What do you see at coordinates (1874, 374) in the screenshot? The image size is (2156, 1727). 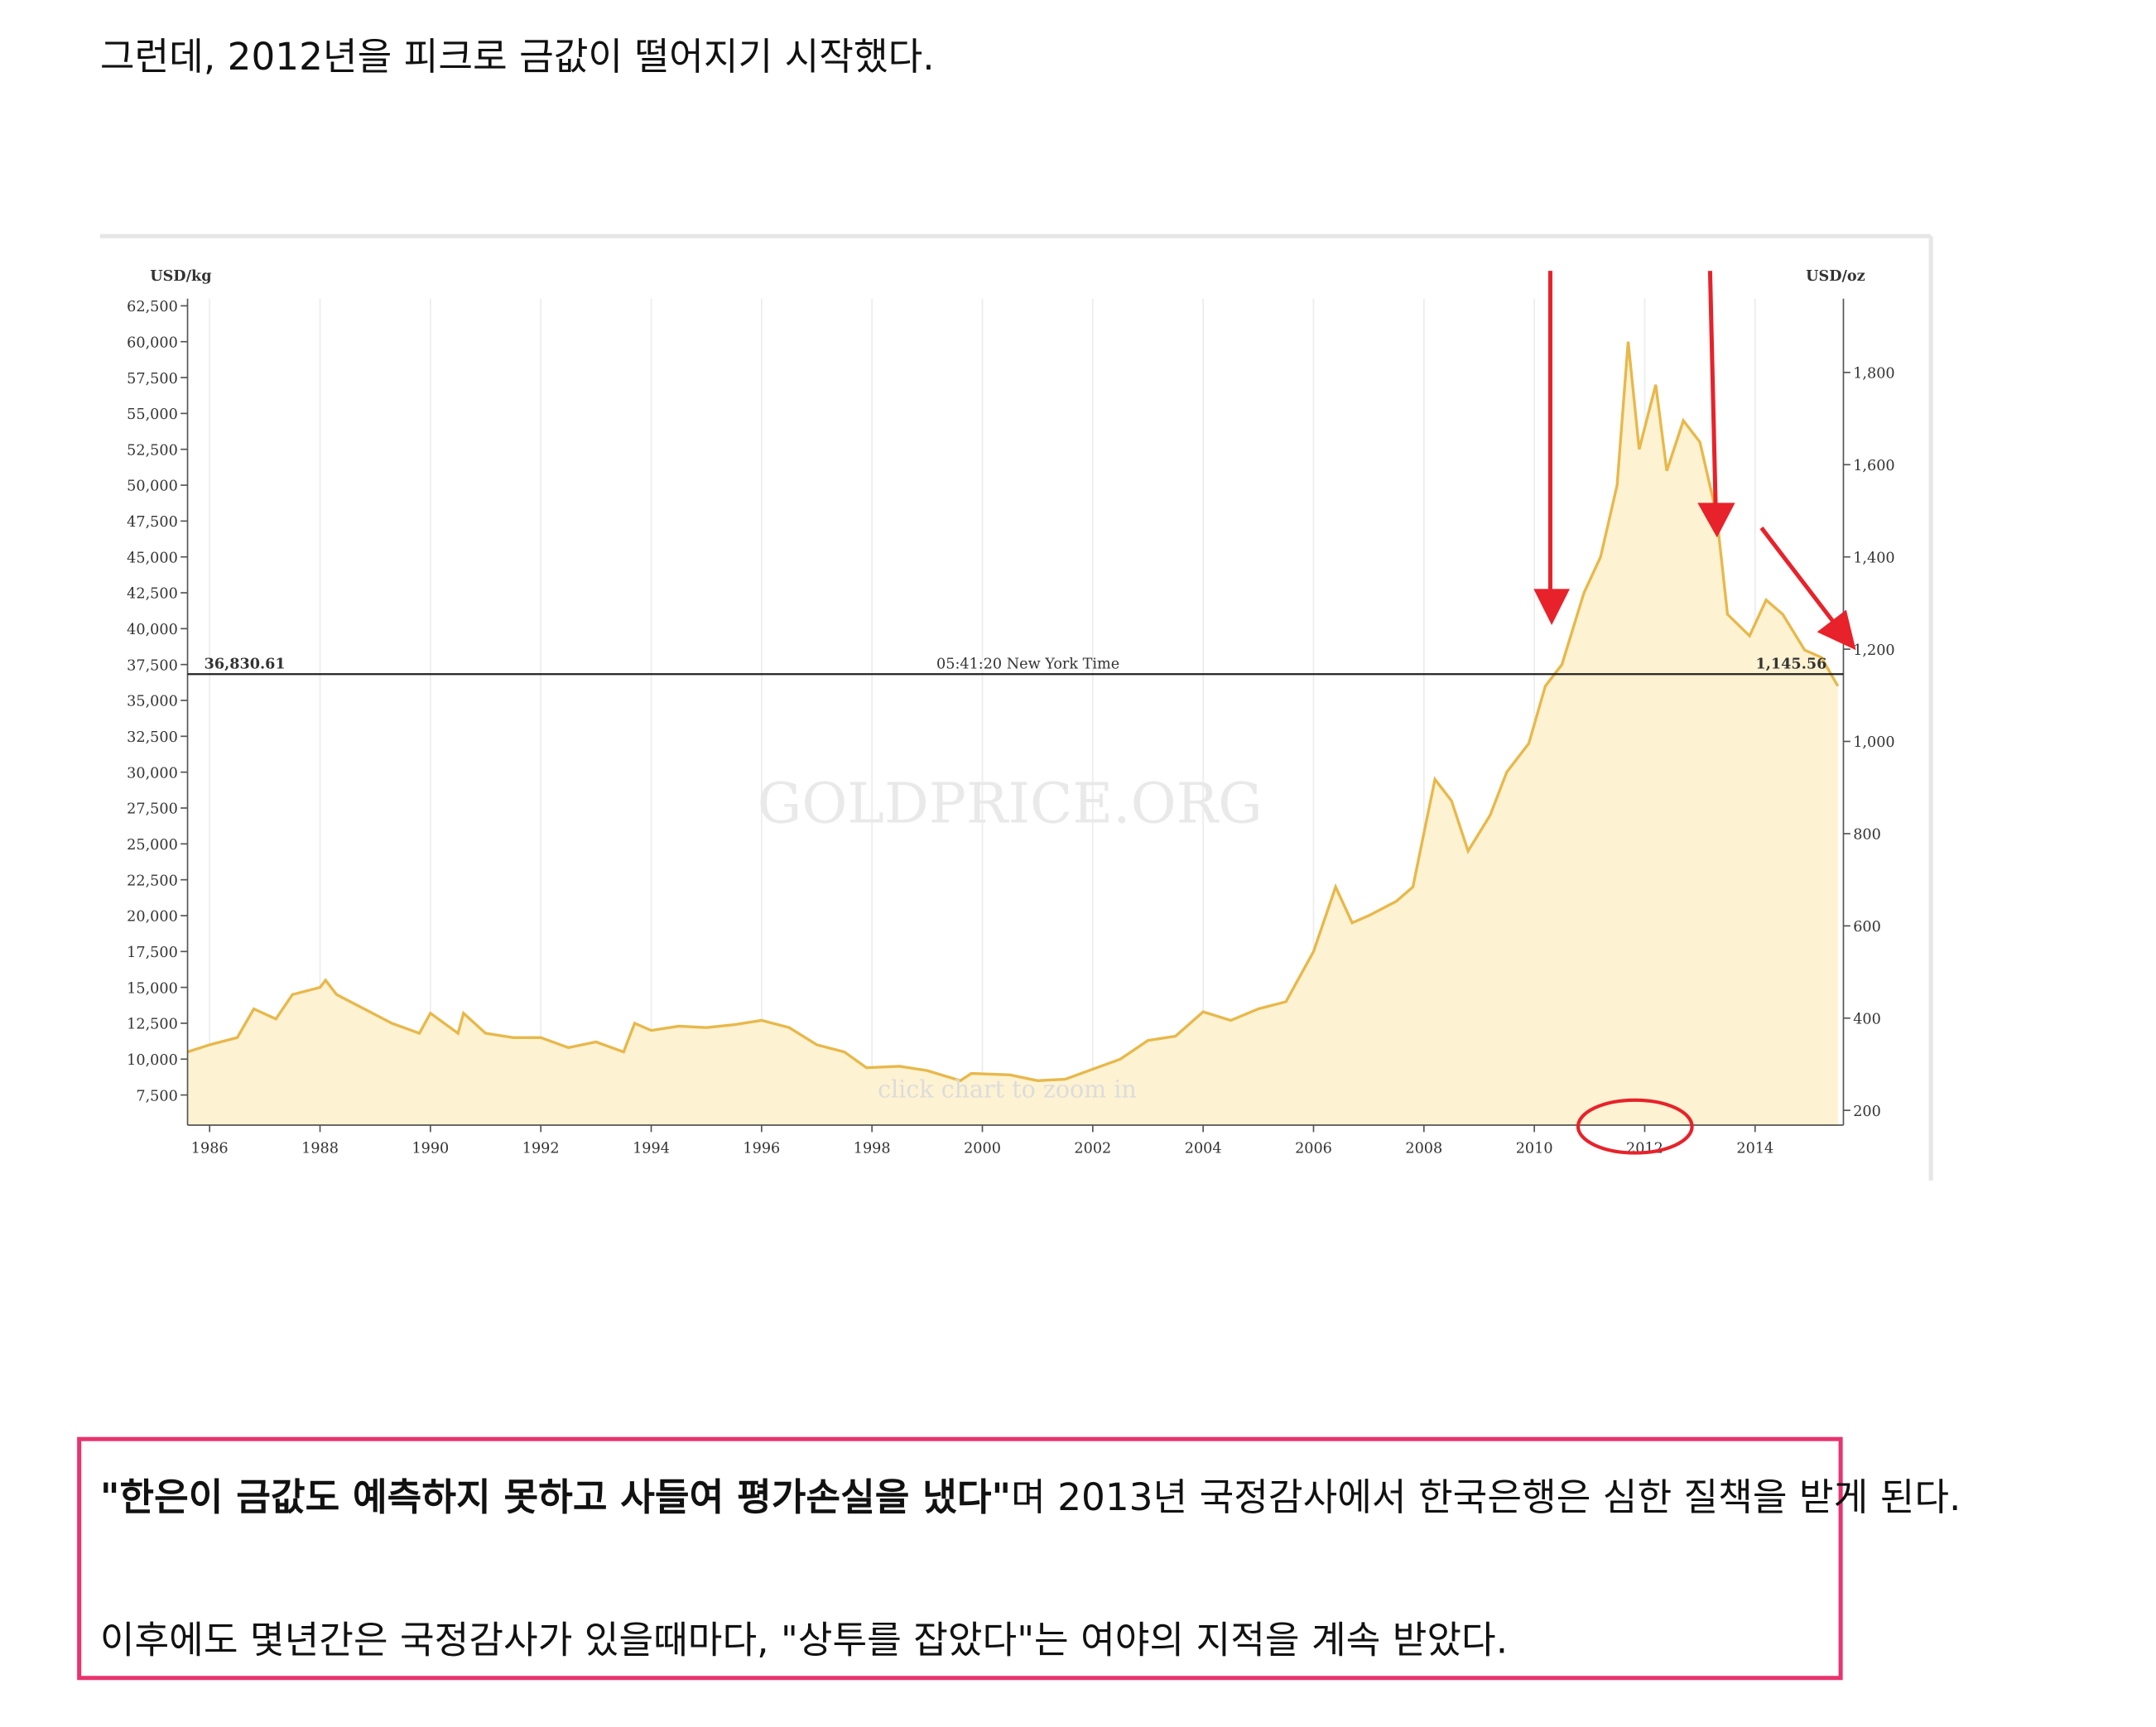 I see `y2-tick-label: 1,800` at bounding box center [1874, 374].